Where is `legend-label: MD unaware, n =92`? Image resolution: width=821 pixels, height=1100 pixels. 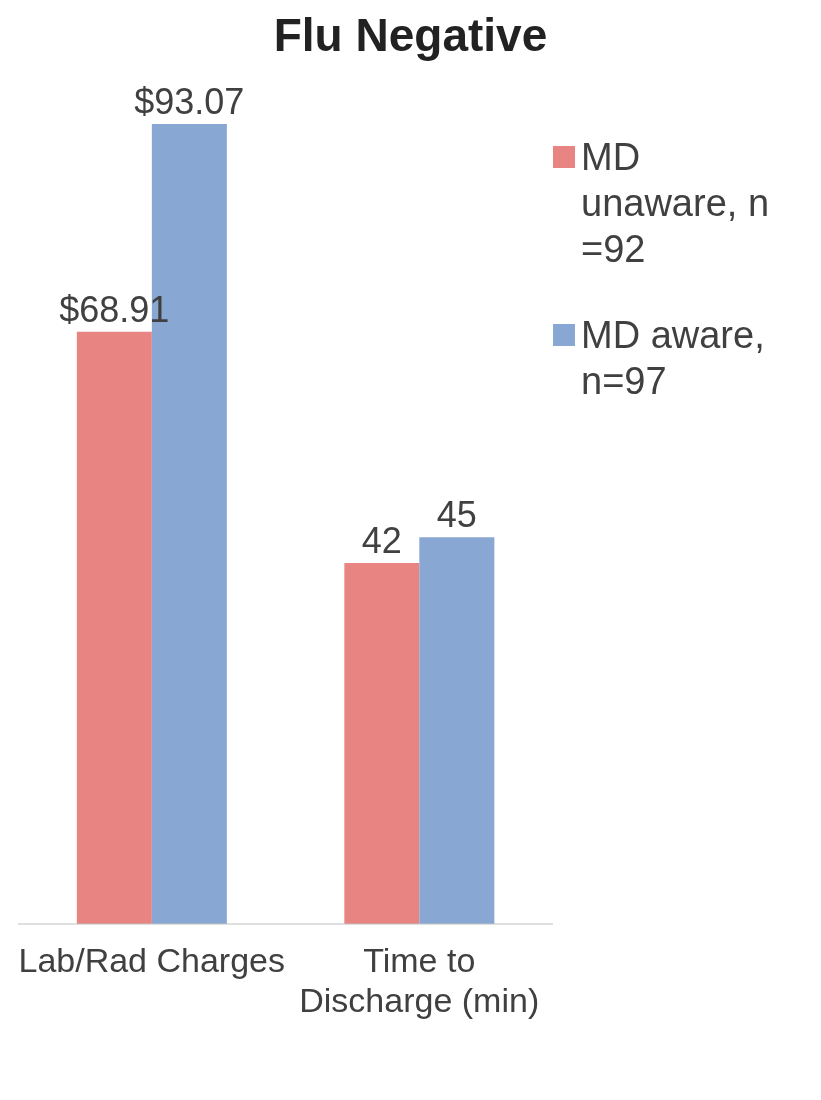
legend-label: MD unaware, n =92 is located at coordinates (675, 203).